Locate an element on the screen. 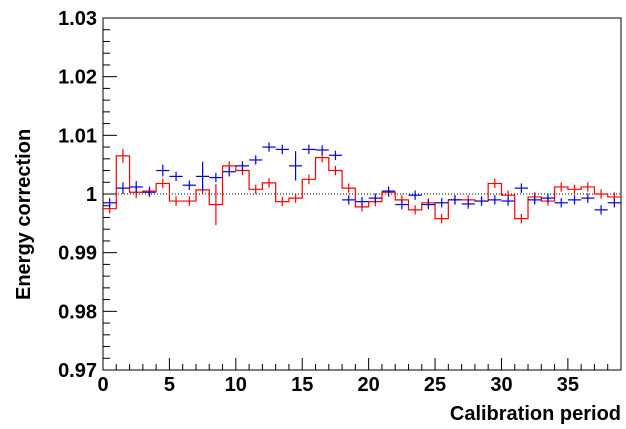 This screenshot has width=626, height=429. x-tick-label: 30 is located at coordinates (501, 385).